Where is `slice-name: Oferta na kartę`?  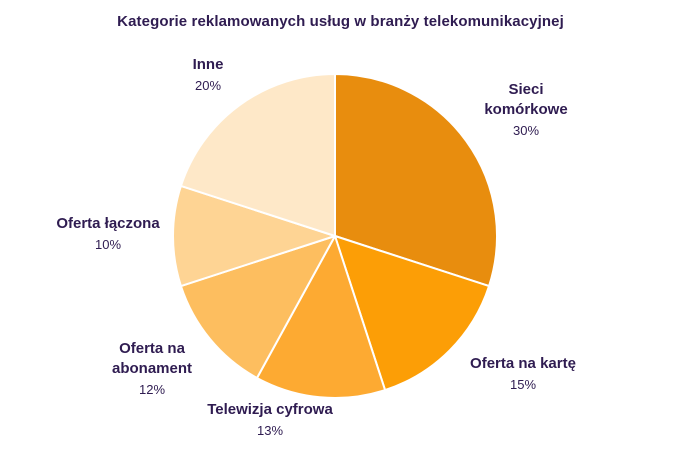
slice-name: Oferta na kartę is located at coordinates (523, 363).